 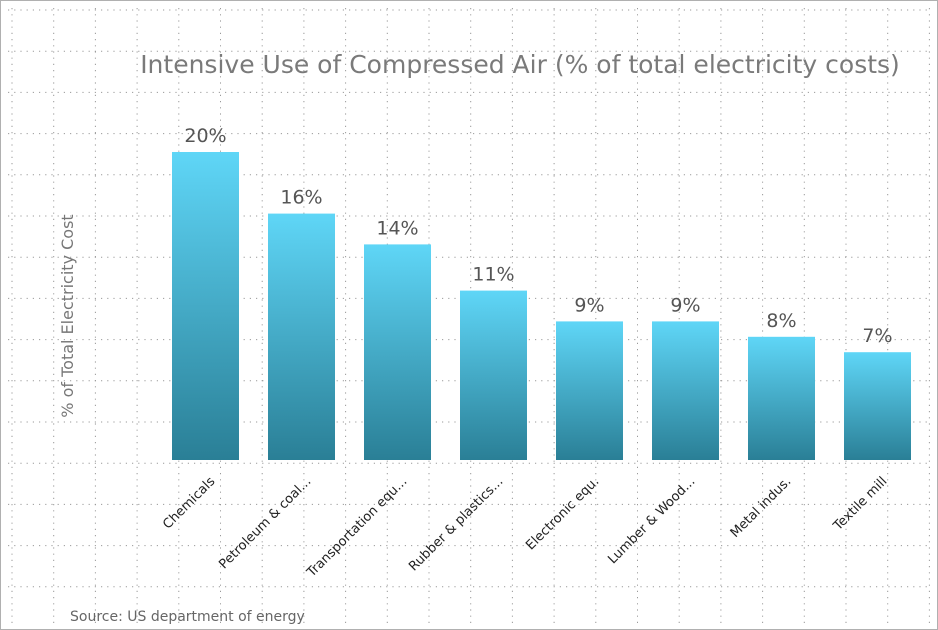 I want to click on data-label: 7%, so click(x=877, y=336).